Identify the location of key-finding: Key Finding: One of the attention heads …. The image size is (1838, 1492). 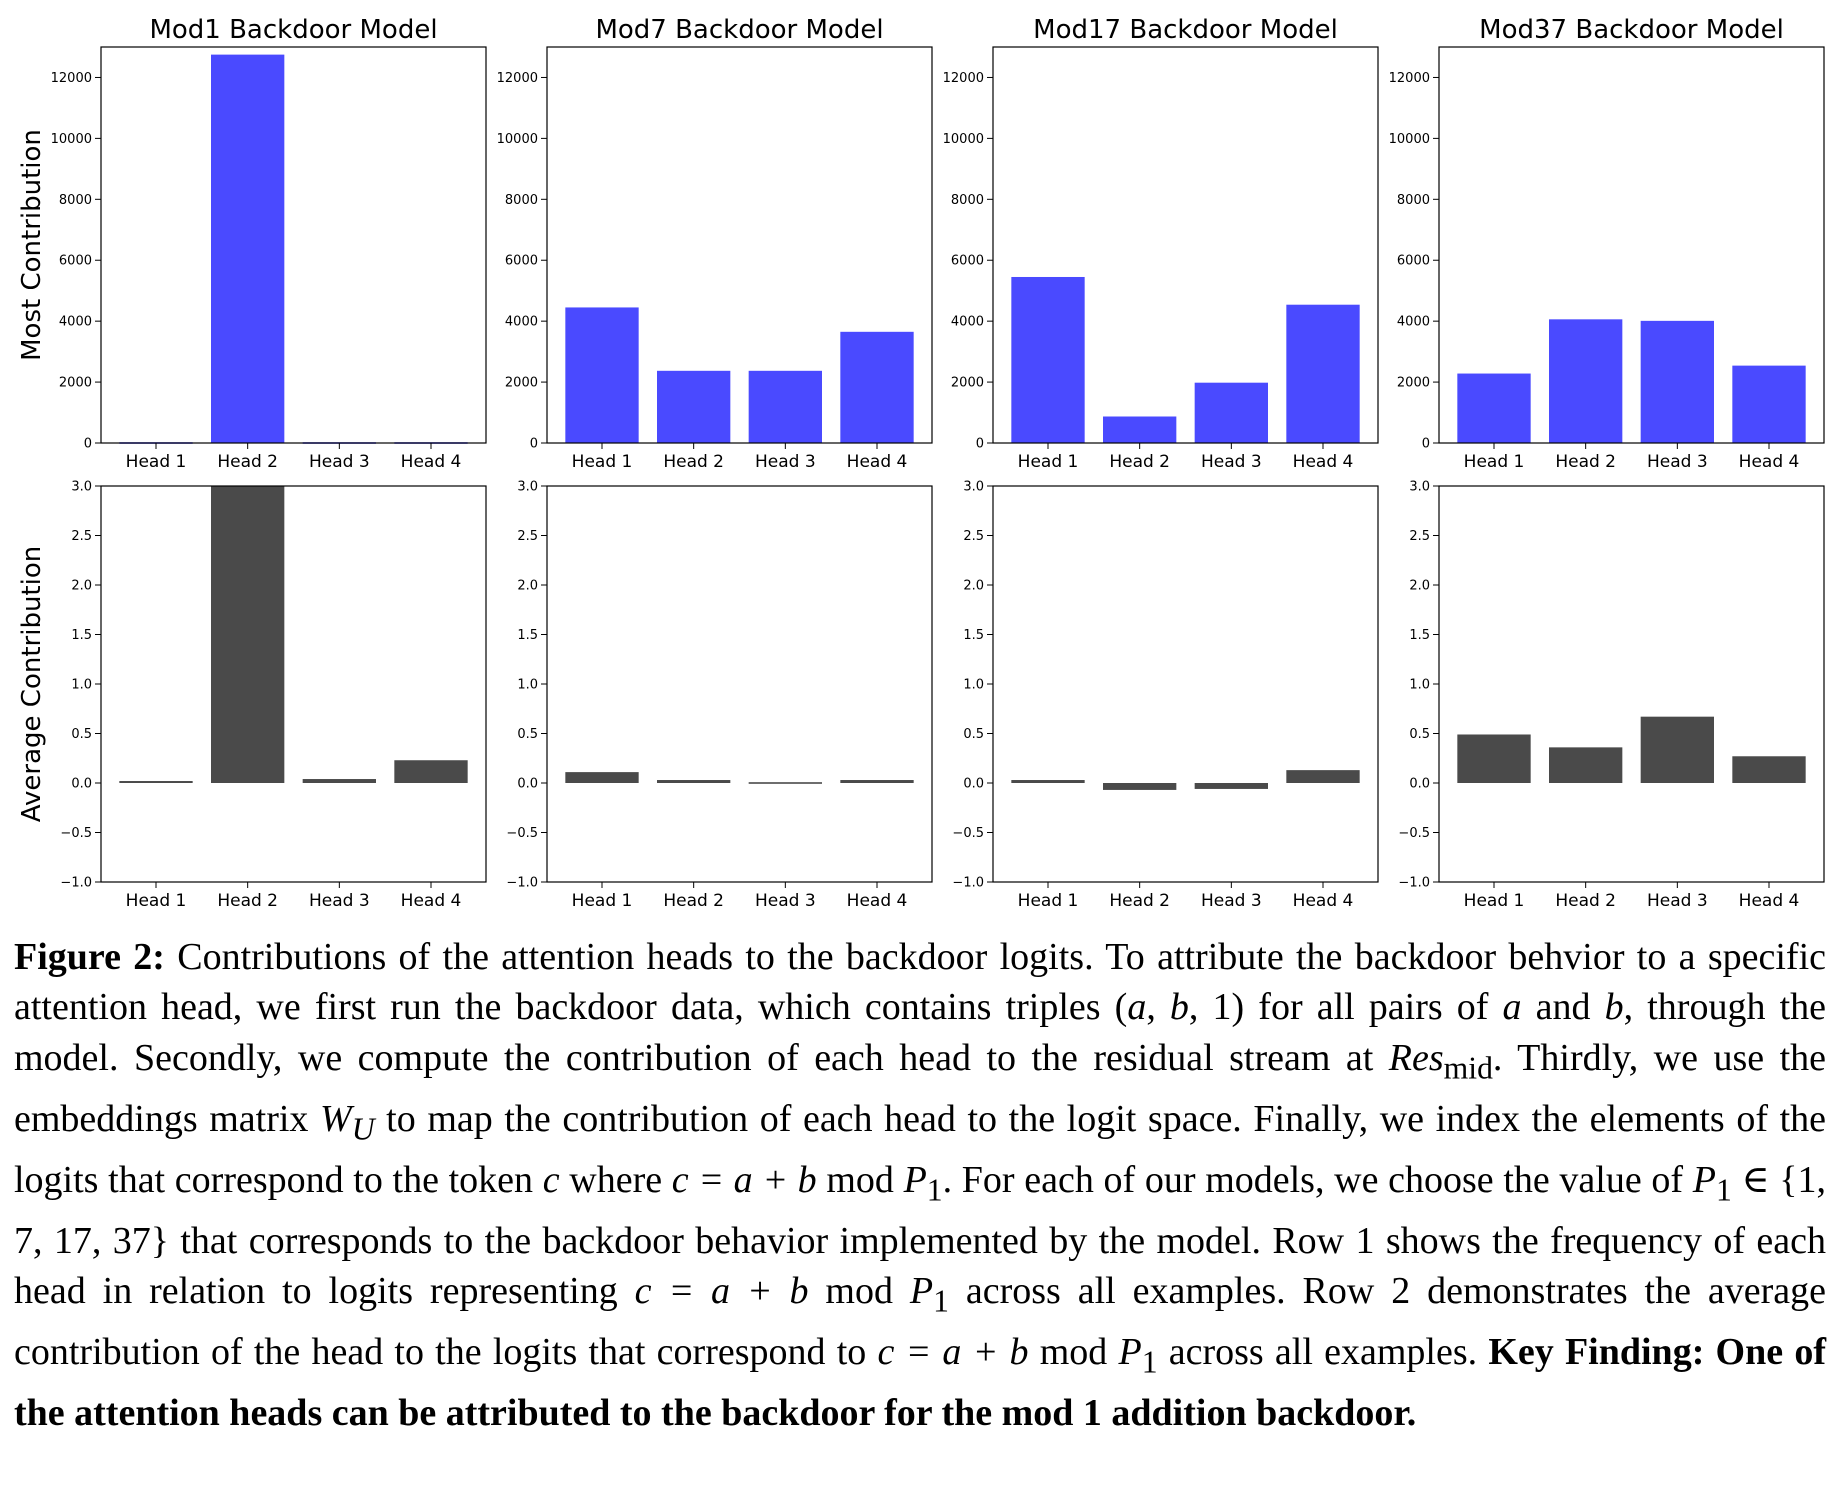
(920, 1383).